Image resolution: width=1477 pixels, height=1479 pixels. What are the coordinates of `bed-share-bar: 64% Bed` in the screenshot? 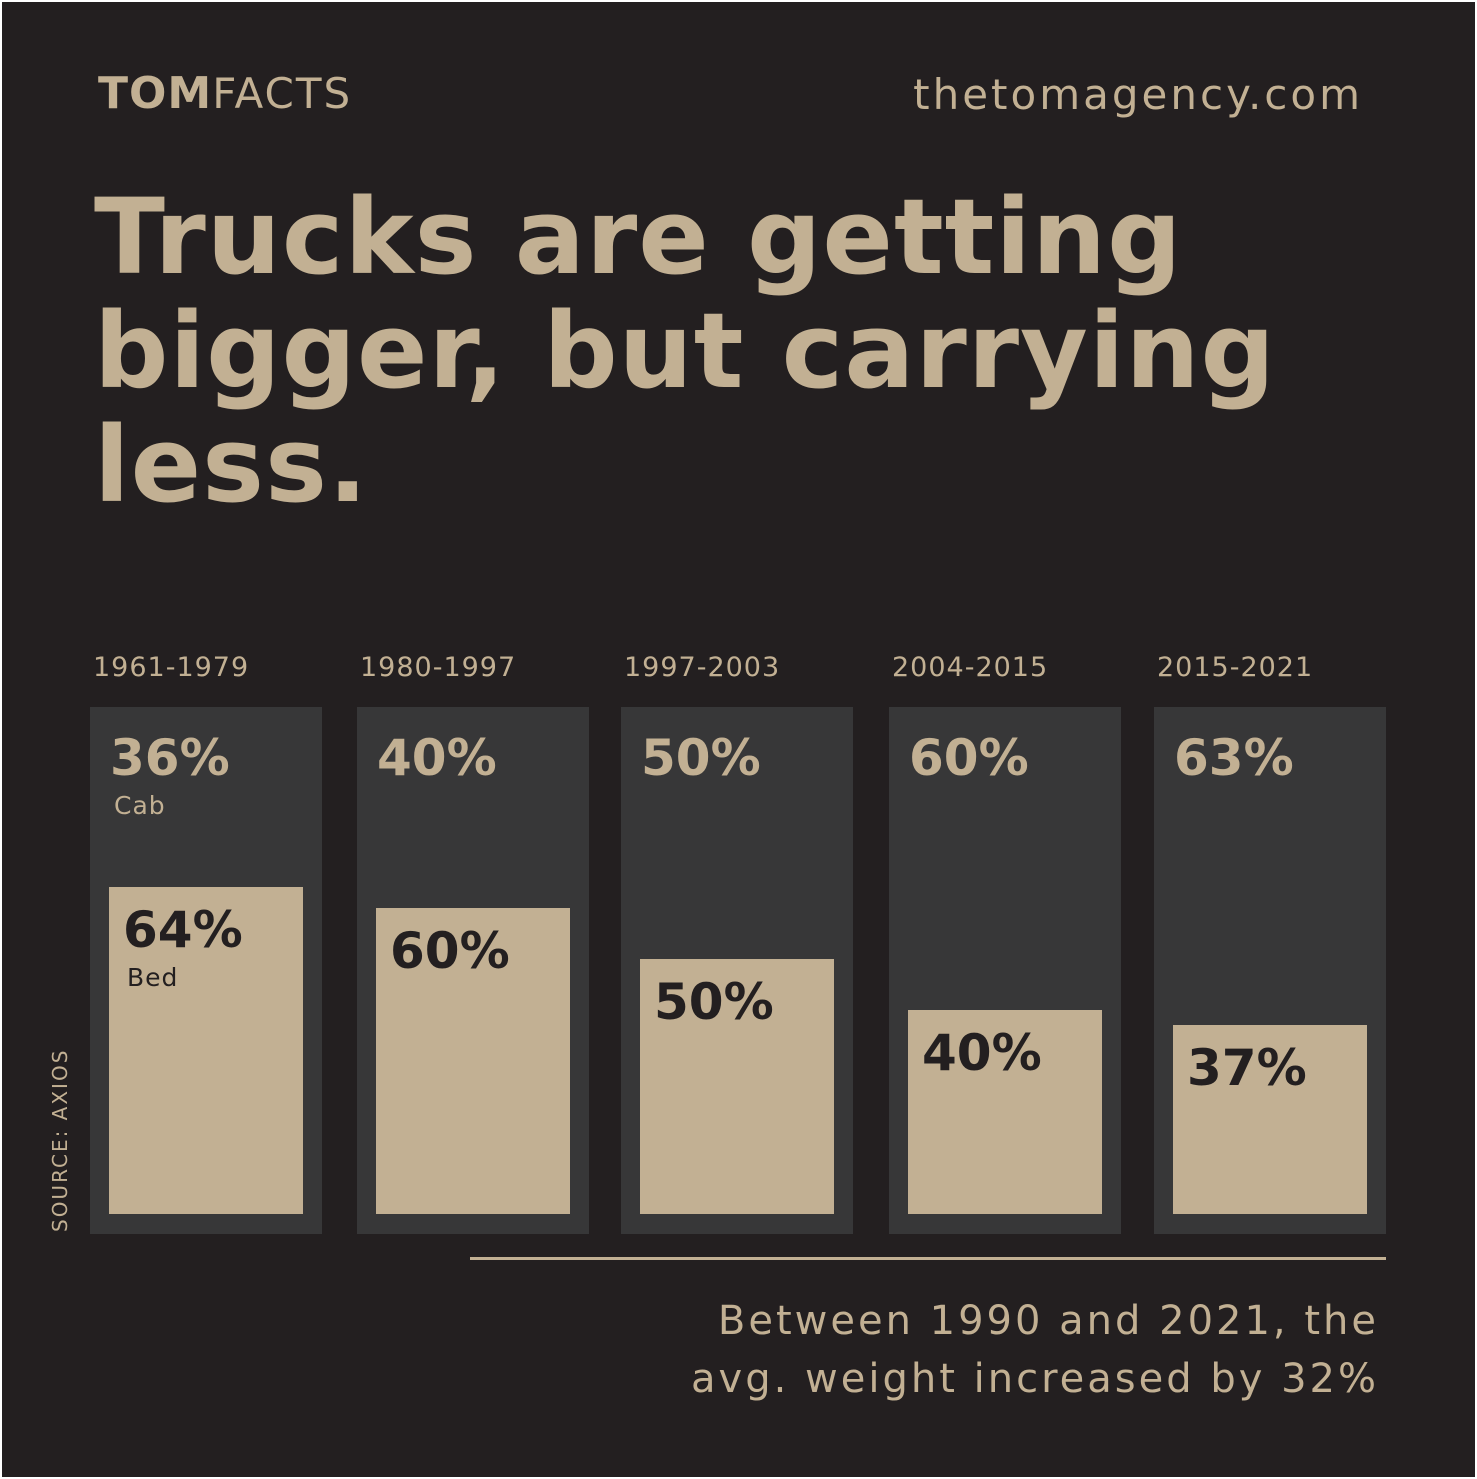 It's located at (206, 1050).